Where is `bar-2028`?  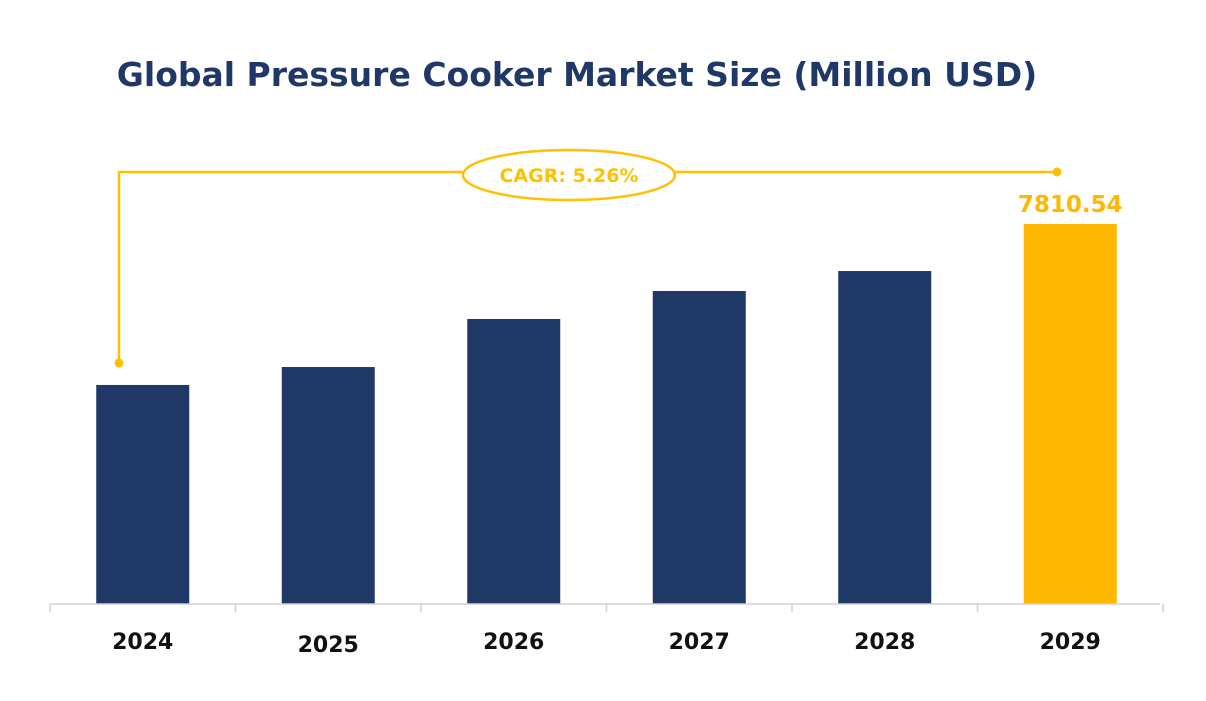
bar-2028 is located at coordinates (885, 437).